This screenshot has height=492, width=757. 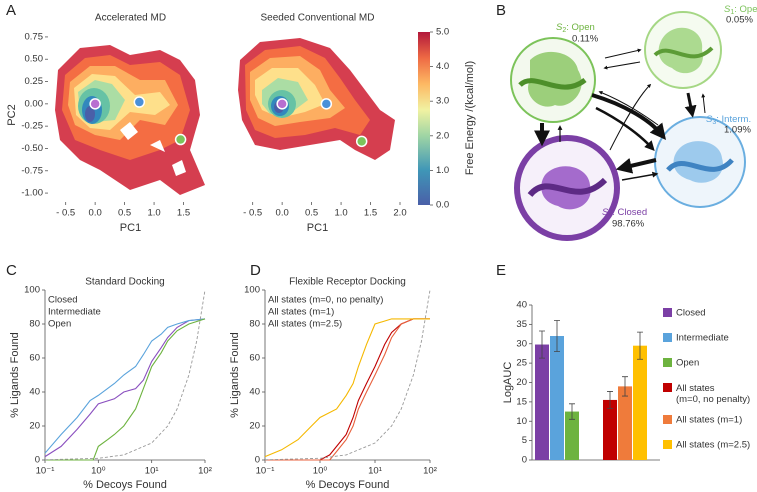 What do you see at coordinates (59, 324) in the screenshot?
I see `legend-label: Open` at bounding box center [59, 324].